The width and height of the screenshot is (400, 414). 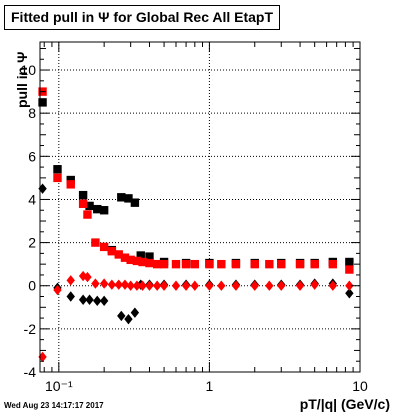 I want to click on y-tick-label: 4, so click(x=32, y=199).